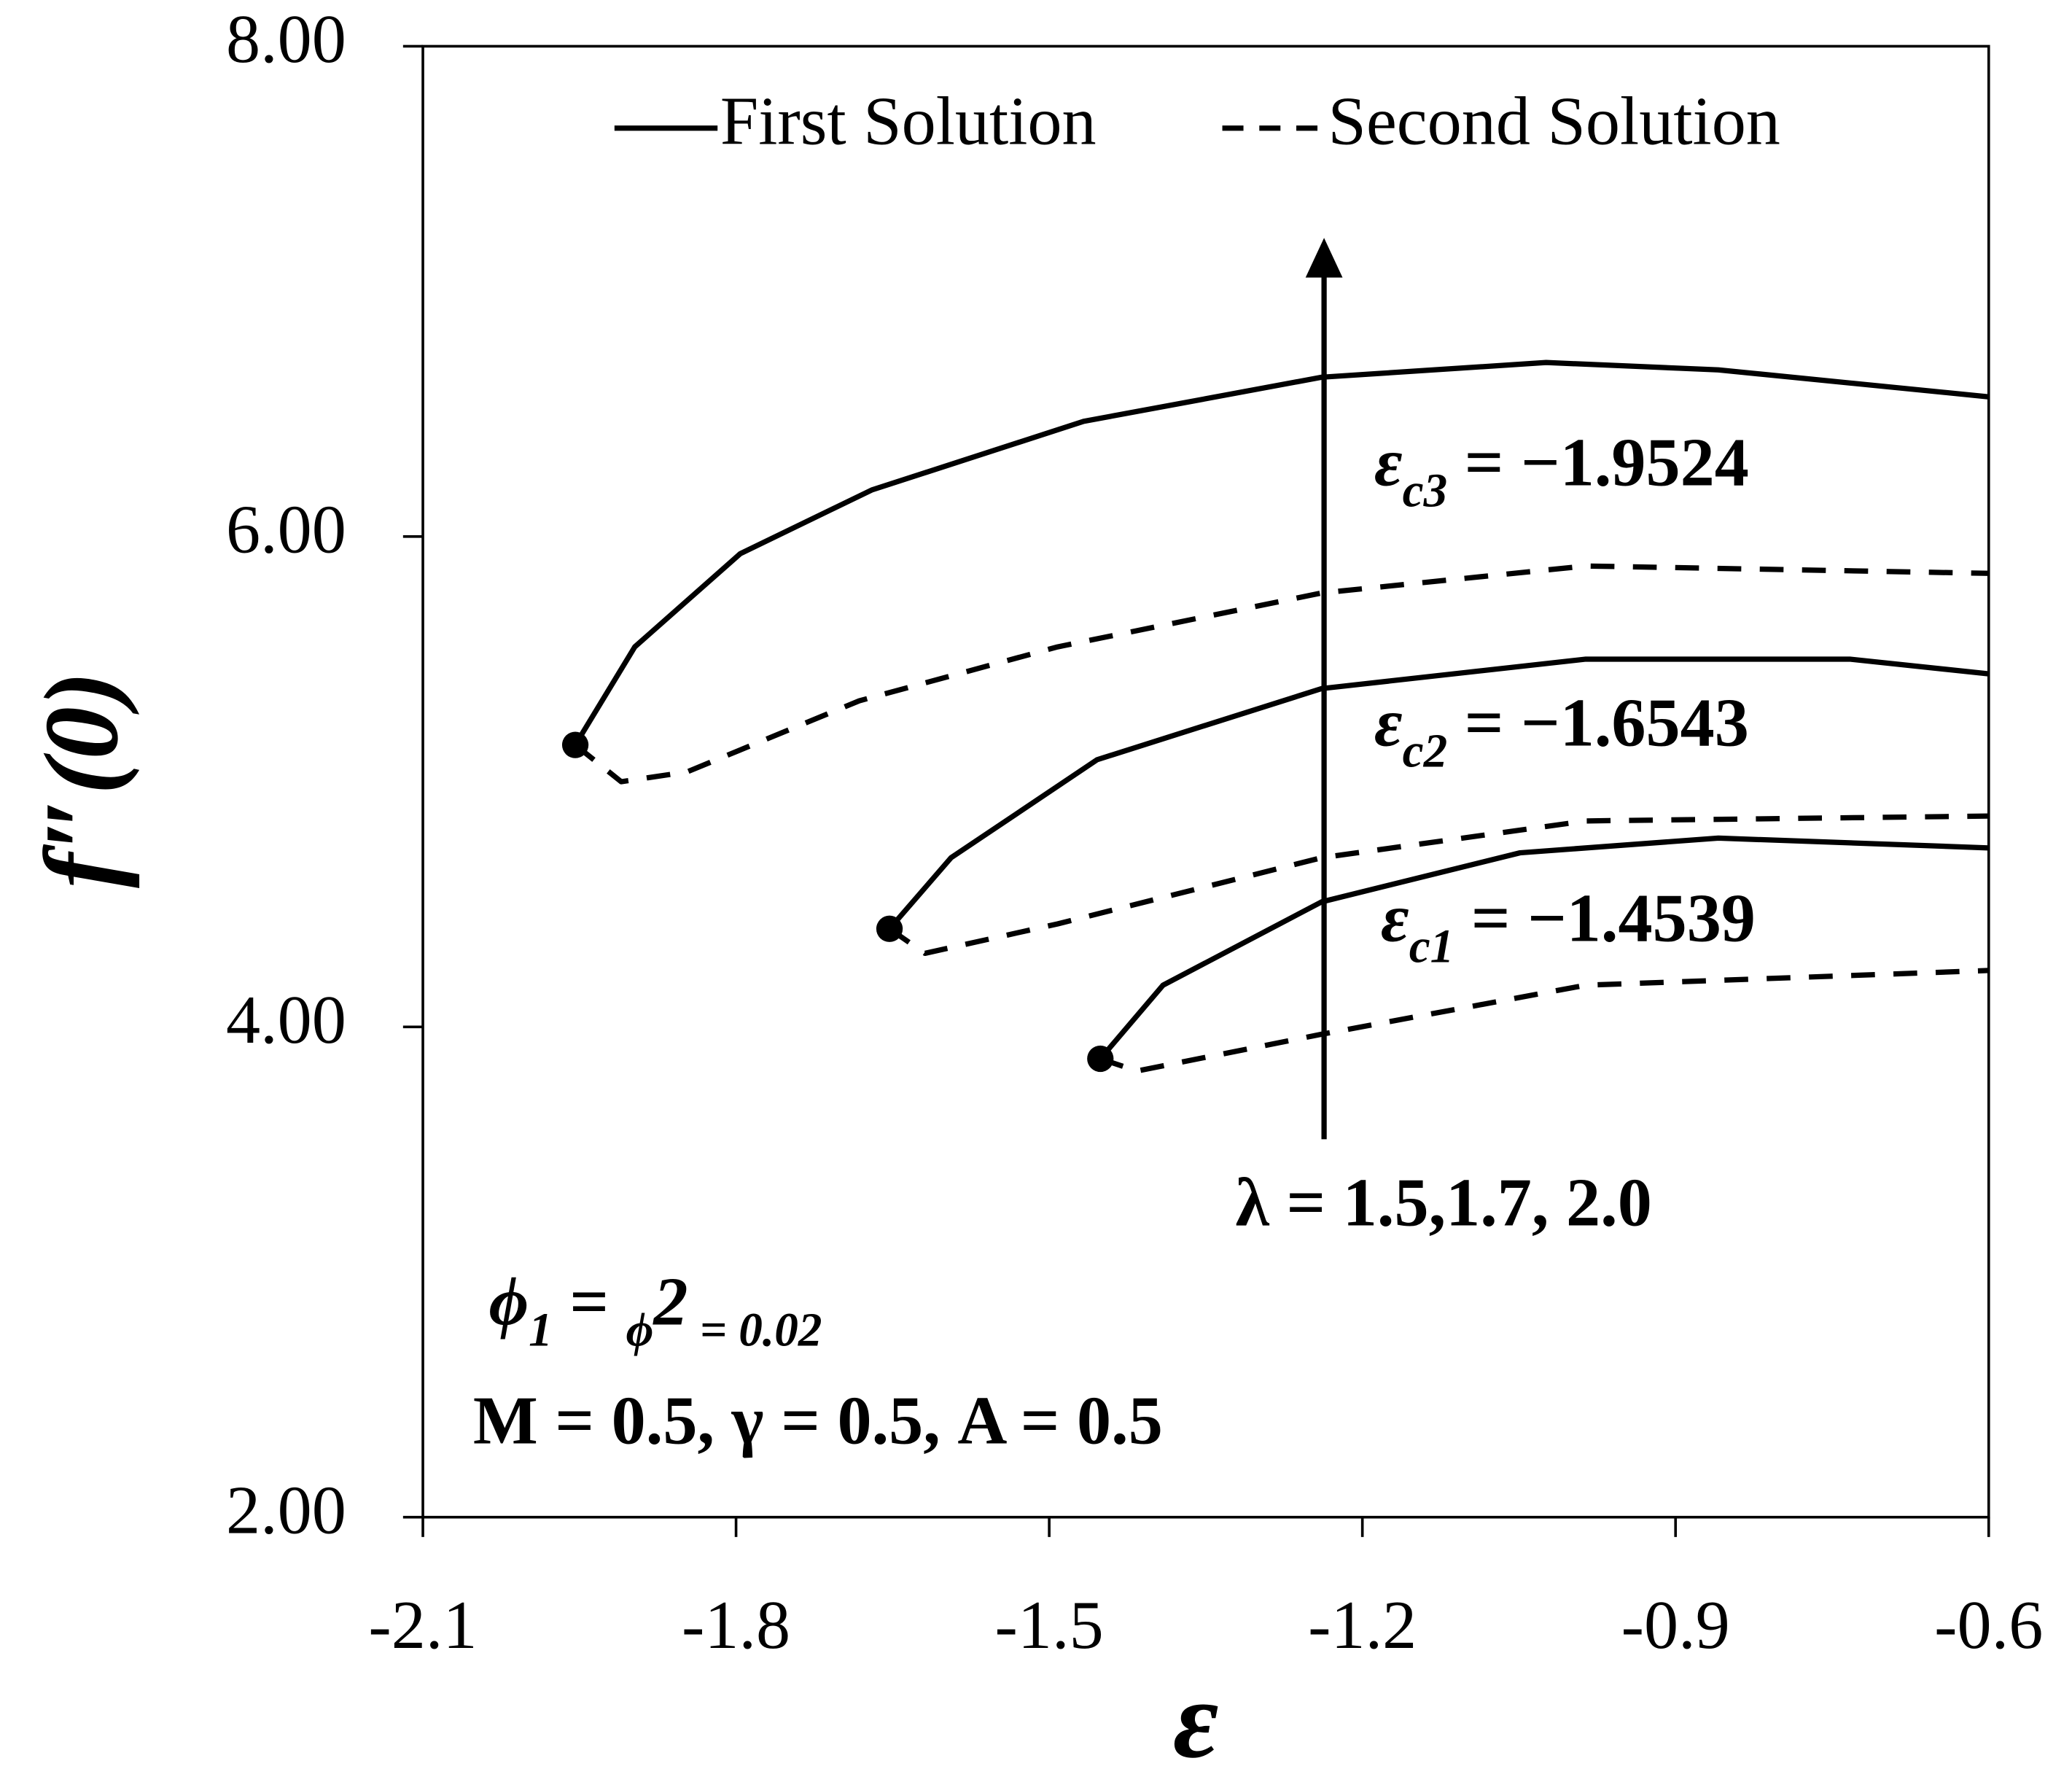 The height and width of the screenshot is (1777, 2072). What do you see at coordinates (1100, 1059) in the screenshot?
I see `critical-point` at bounding box center [1100, 1059].